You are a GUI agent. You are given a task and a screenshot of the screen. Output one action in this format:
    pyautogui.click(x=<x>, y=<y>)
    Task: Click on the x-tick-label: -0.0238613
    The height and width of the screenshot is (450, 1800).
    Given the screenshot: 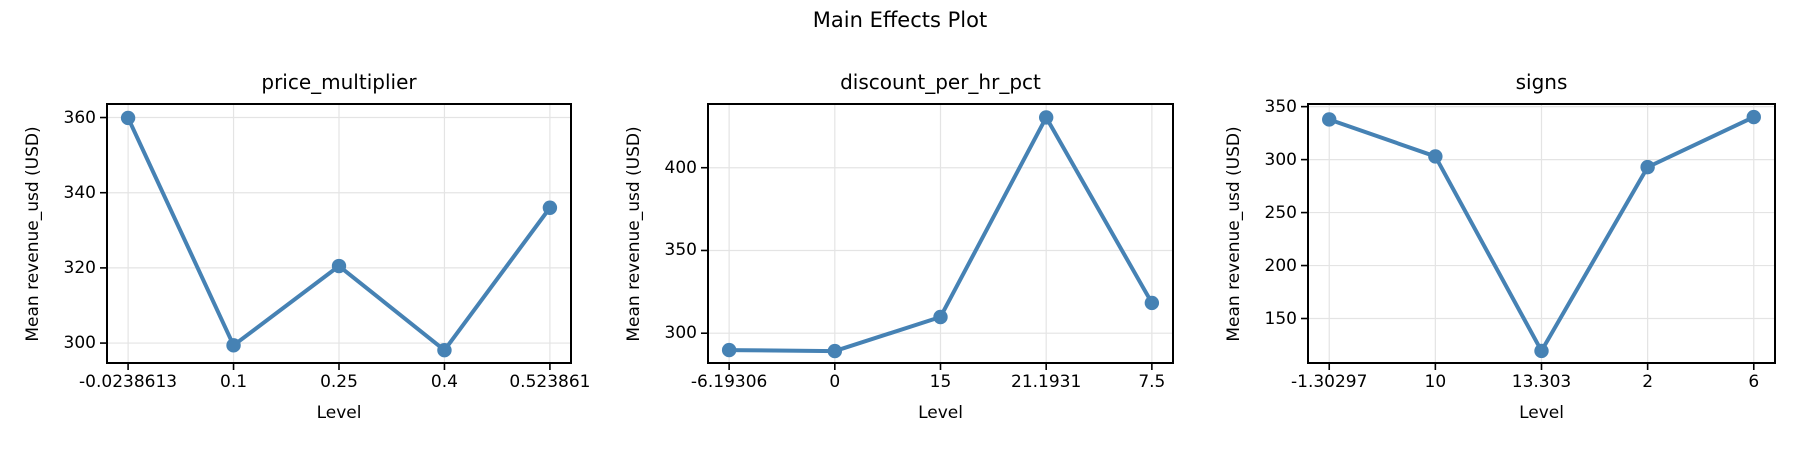 What is the action you would take?
    pyautogui.click(x=128, y=382)
    